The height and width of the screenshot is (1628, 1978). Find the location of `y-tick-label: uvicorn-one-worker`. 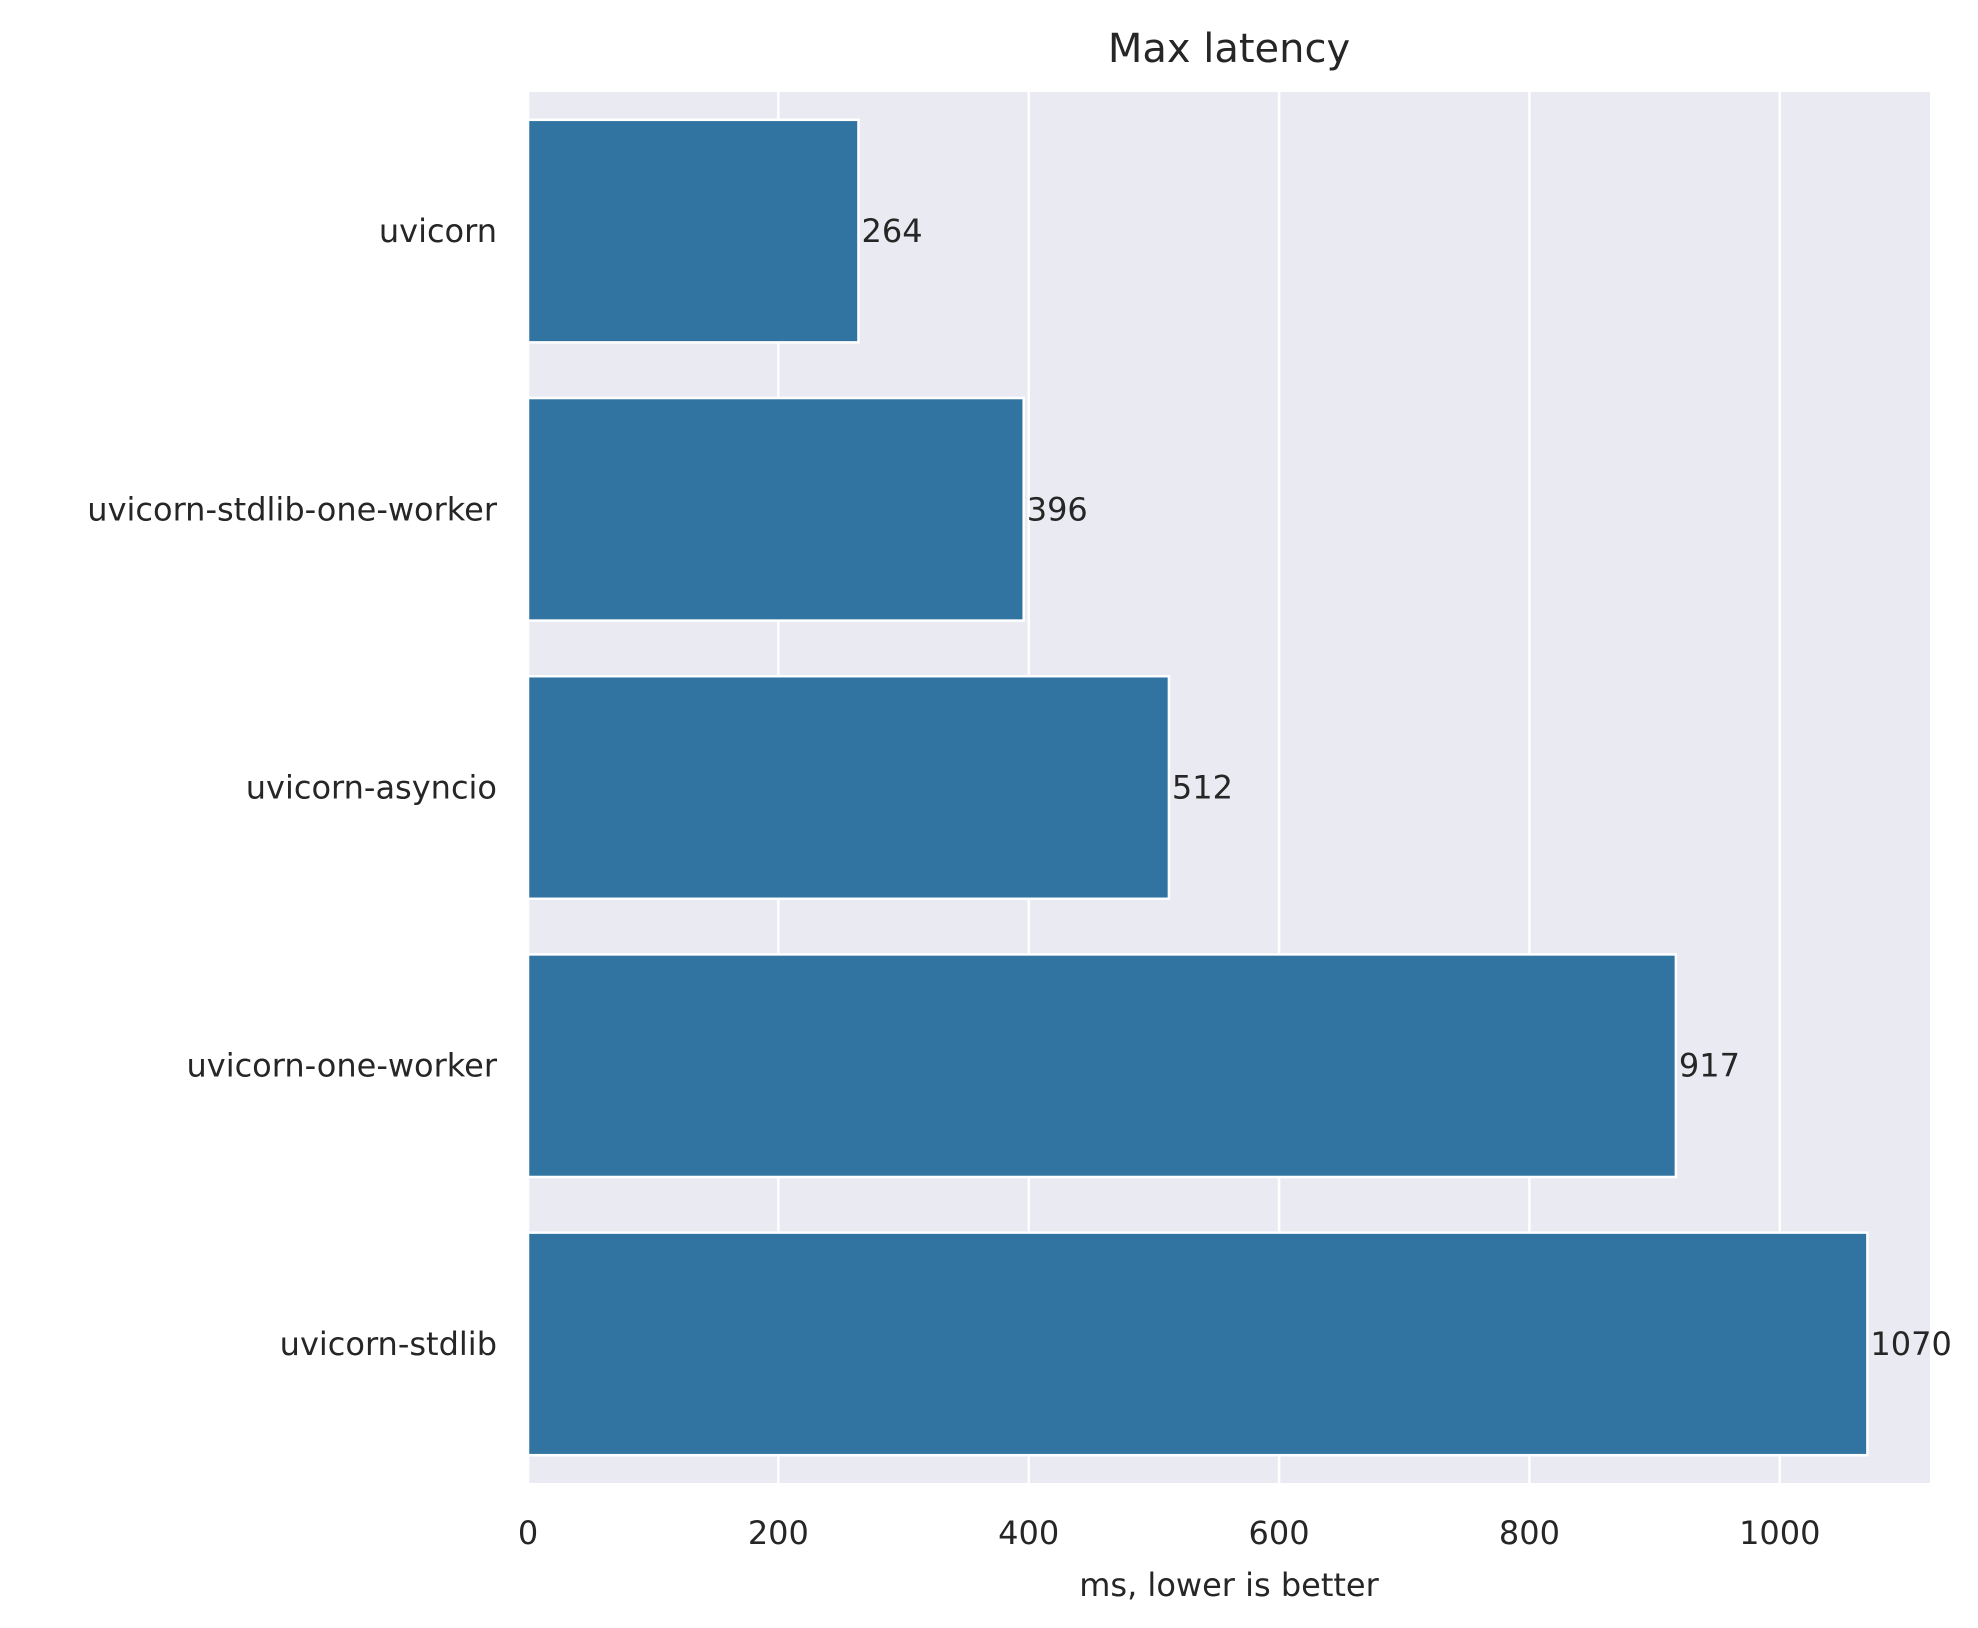

y-tick-label: uvicorn-one-worker is located at coordinates (341, 1066).